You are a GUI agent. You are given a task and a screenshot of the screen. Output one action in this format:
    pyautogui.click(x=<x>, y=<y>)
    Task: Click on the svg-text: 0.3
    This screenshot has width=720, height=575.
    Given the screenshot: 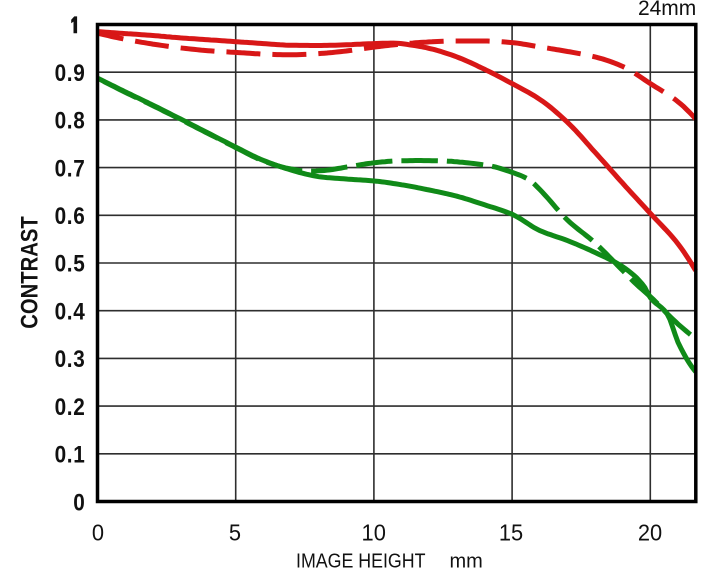 What is the action you would take?
    pyautogui.click(x=70, y=359)
    